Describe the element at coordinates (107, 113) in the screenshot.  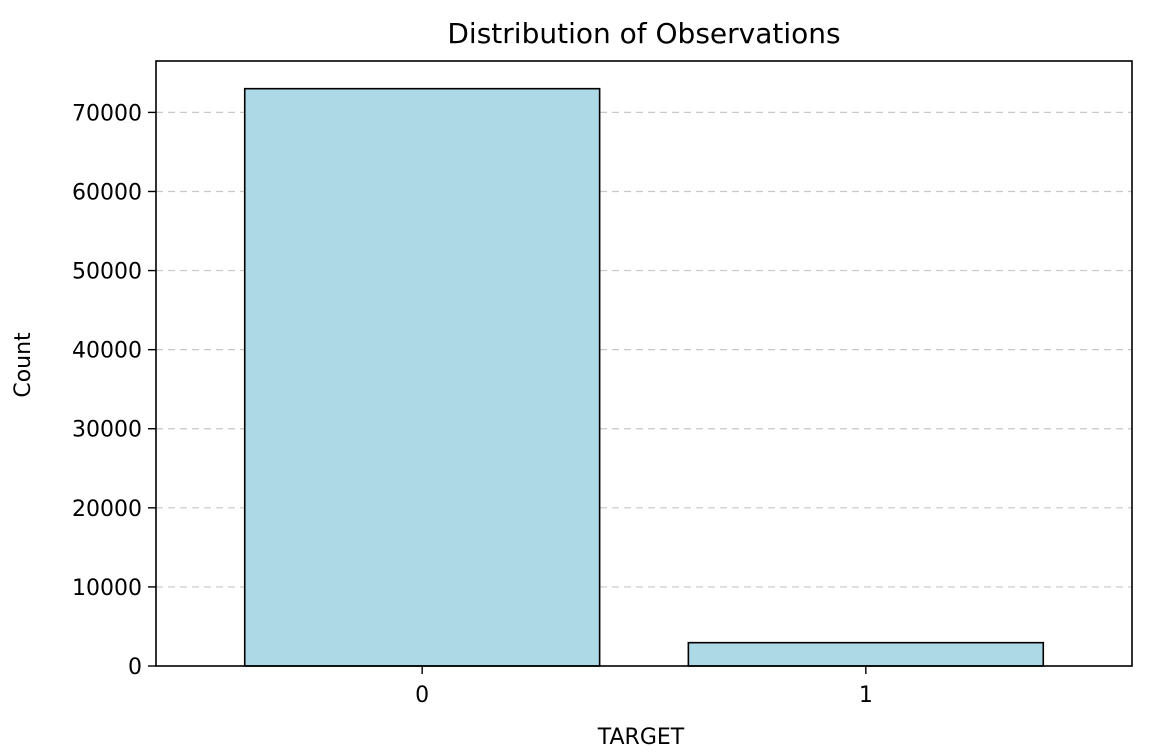
I see `y-tick-label: 70000` at that location.